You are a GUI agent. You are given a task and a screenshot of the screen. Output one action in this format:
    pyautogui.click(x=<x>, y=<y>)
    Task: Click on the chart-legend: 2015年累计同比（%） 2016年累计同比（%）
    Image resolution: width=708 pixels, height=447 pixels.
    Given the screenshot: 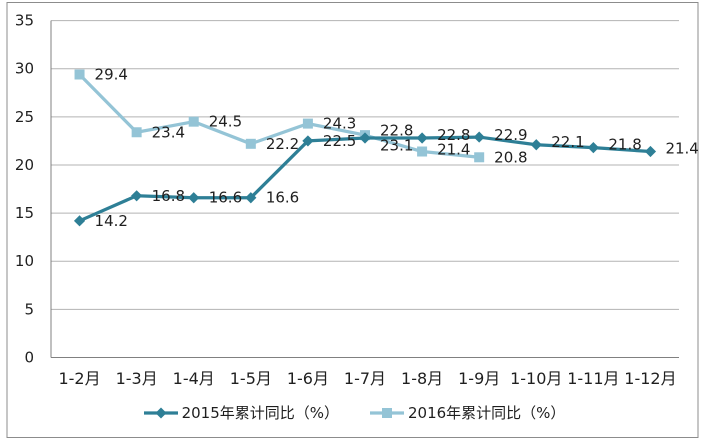 What is the action you would take?
    pyautogui.click(x=354, y=413)
    